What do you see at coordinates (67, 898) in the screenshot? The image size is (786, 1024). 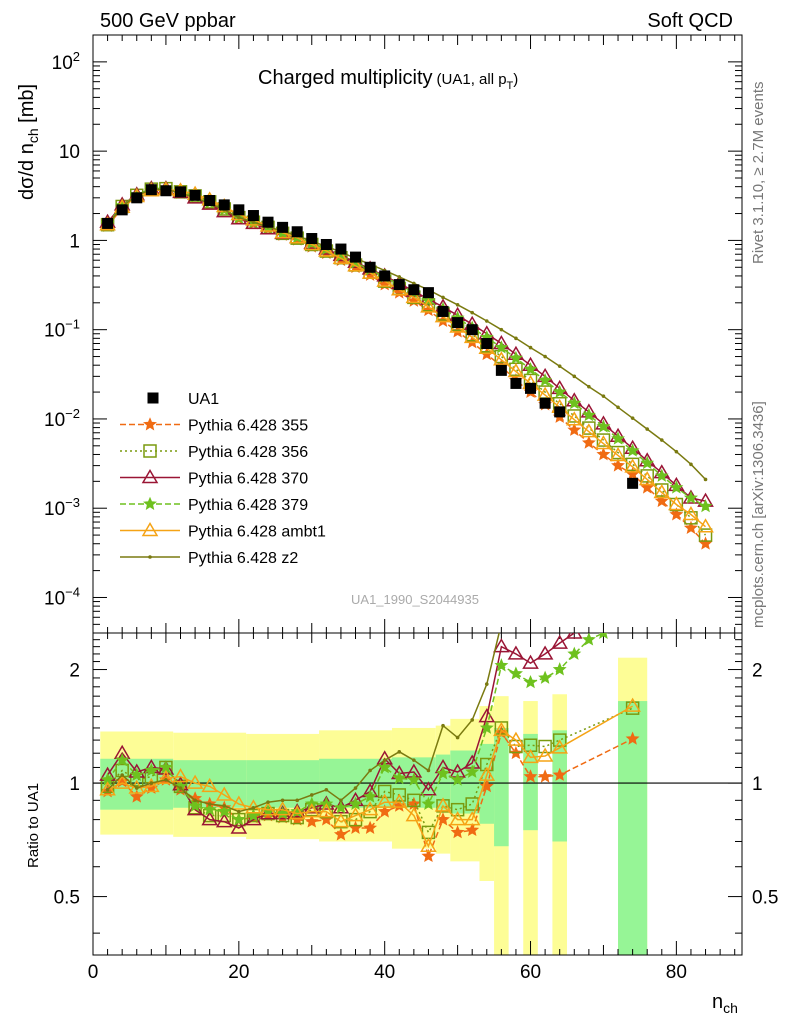 I see `ratio-y-tick-label: 0.5` at bounding box center [67, 898].